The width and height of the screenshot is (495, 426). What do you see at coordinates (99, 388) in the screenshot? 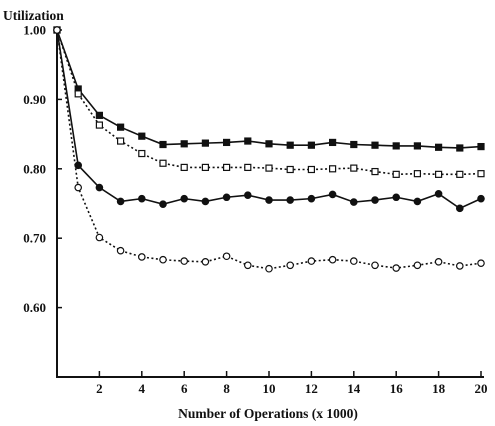
I see `x-tick-label: 2` at bounding box center [99, 388].